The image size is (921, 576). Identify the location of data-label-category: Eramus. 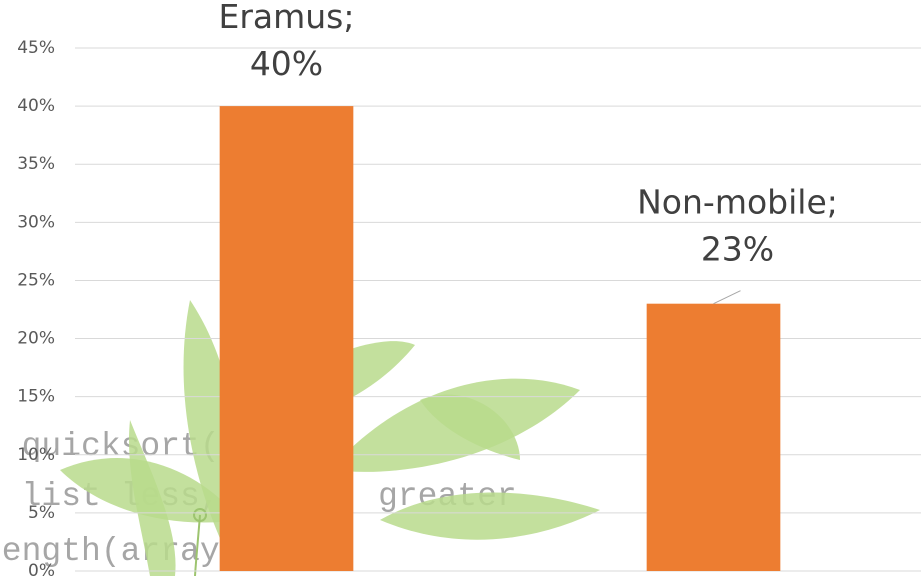
(280, 18).